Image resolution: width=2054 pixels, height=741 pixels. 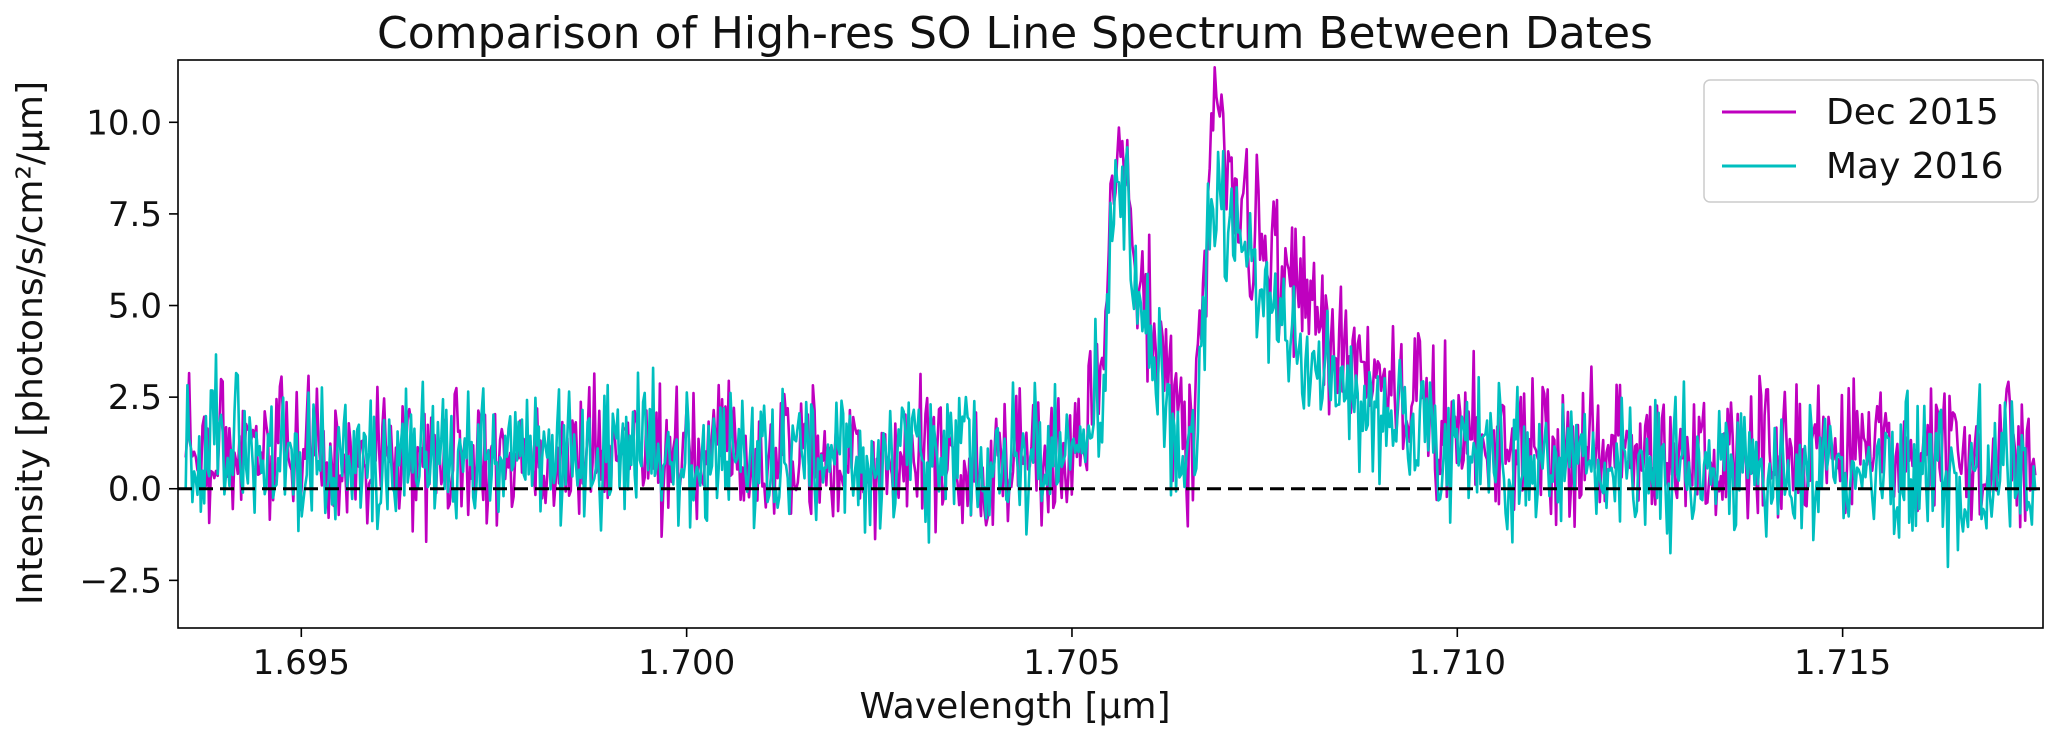 I want to click on legend: Dec 2015 May 2016, so click(x=1871, y=141).